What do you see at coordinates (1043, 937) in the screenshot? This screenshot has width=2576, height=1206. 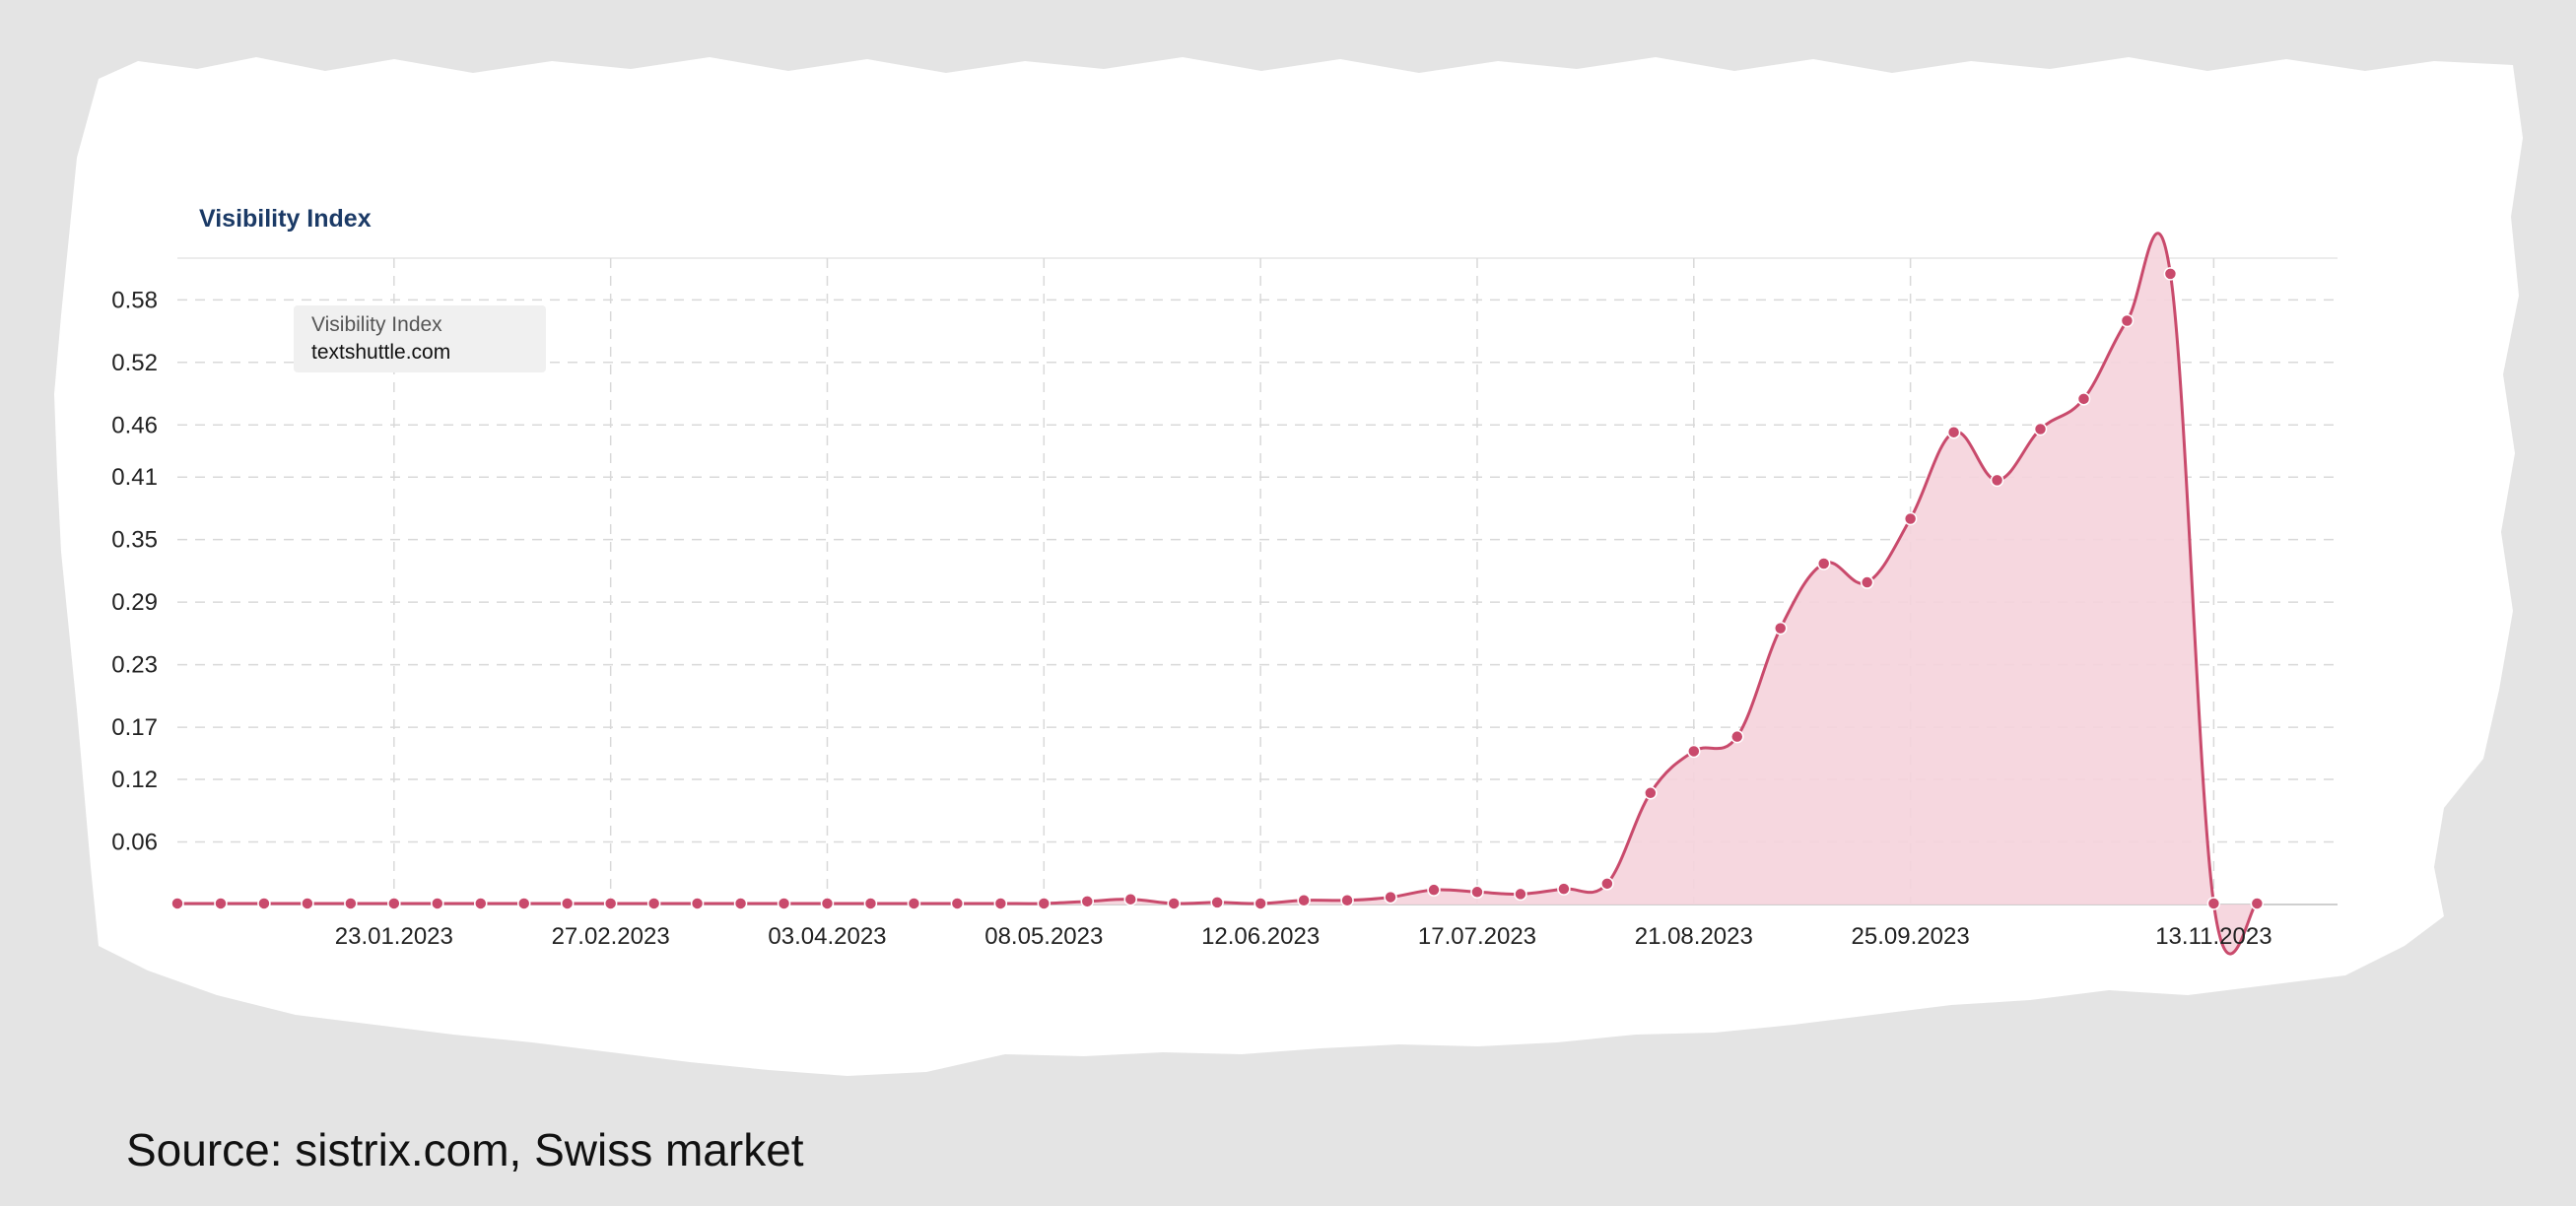 I see `x-tick-label: 08.05.2023` at bounding box center [1043, 937].